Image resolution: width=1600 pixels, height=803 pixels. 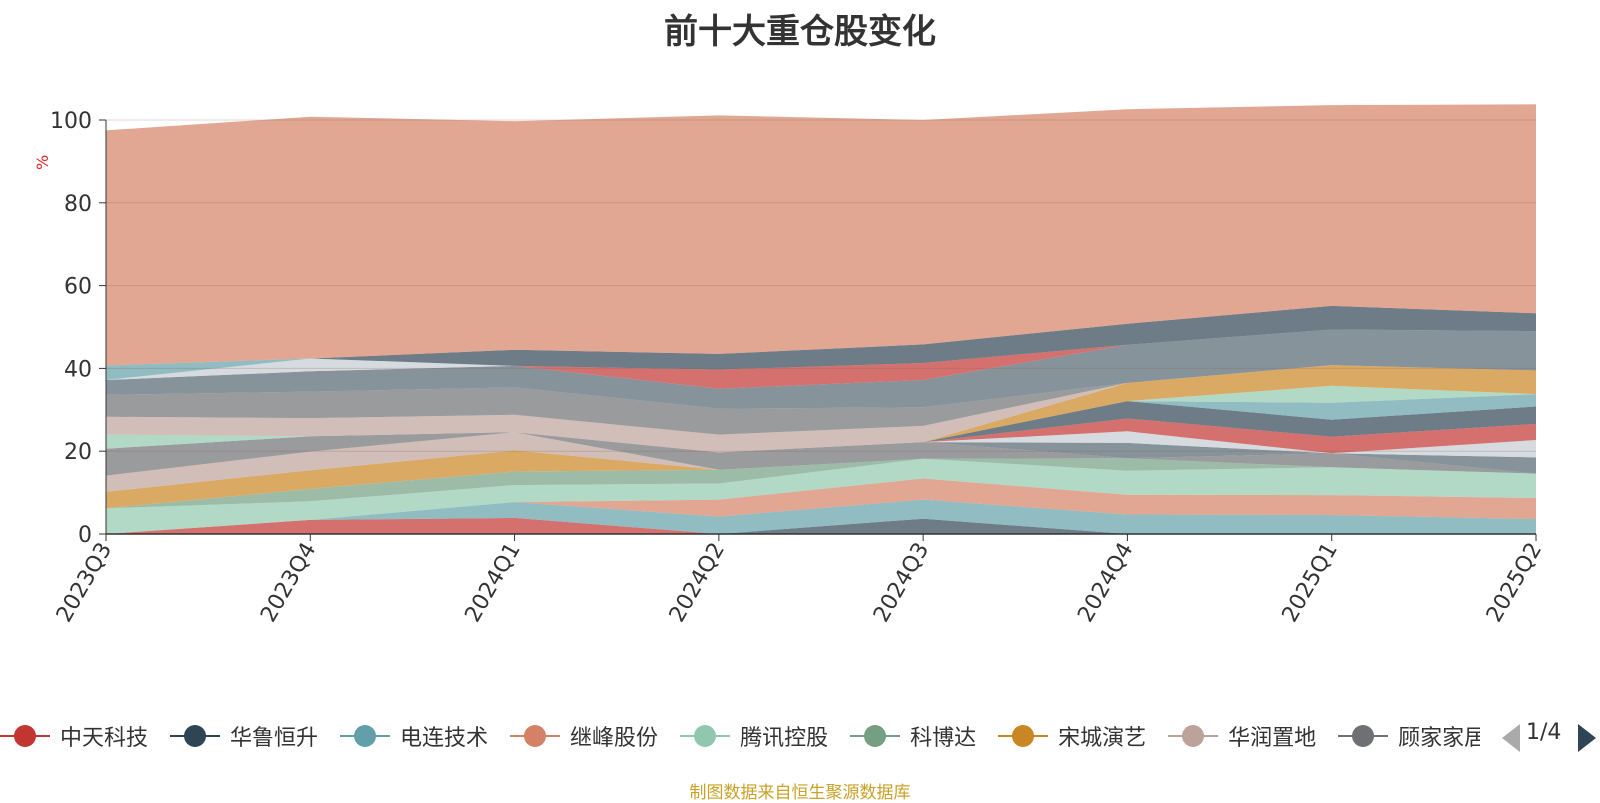 I want to click on y-tick-label: 20, so click(x=78, y=452).